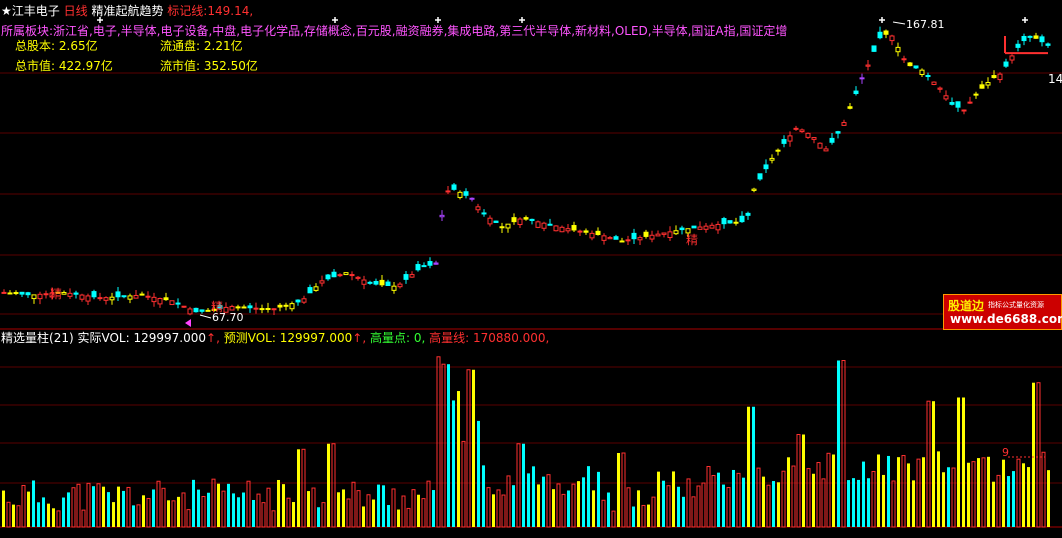  I want to click on high-line-label: 高量线:, so click(449, 338).